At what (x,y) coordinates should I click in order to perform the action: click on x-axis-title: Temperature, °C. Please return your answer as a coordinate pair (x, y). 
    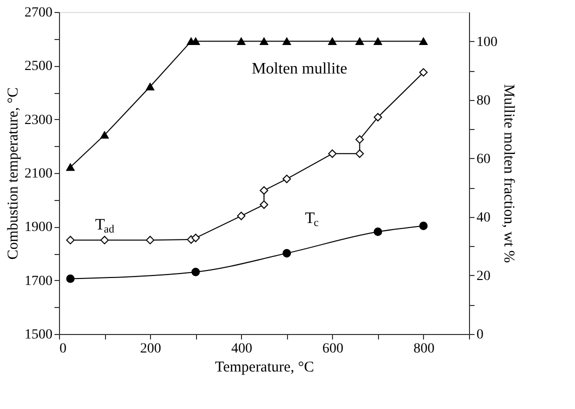
    Looking at the image, I should click on (264, 368).